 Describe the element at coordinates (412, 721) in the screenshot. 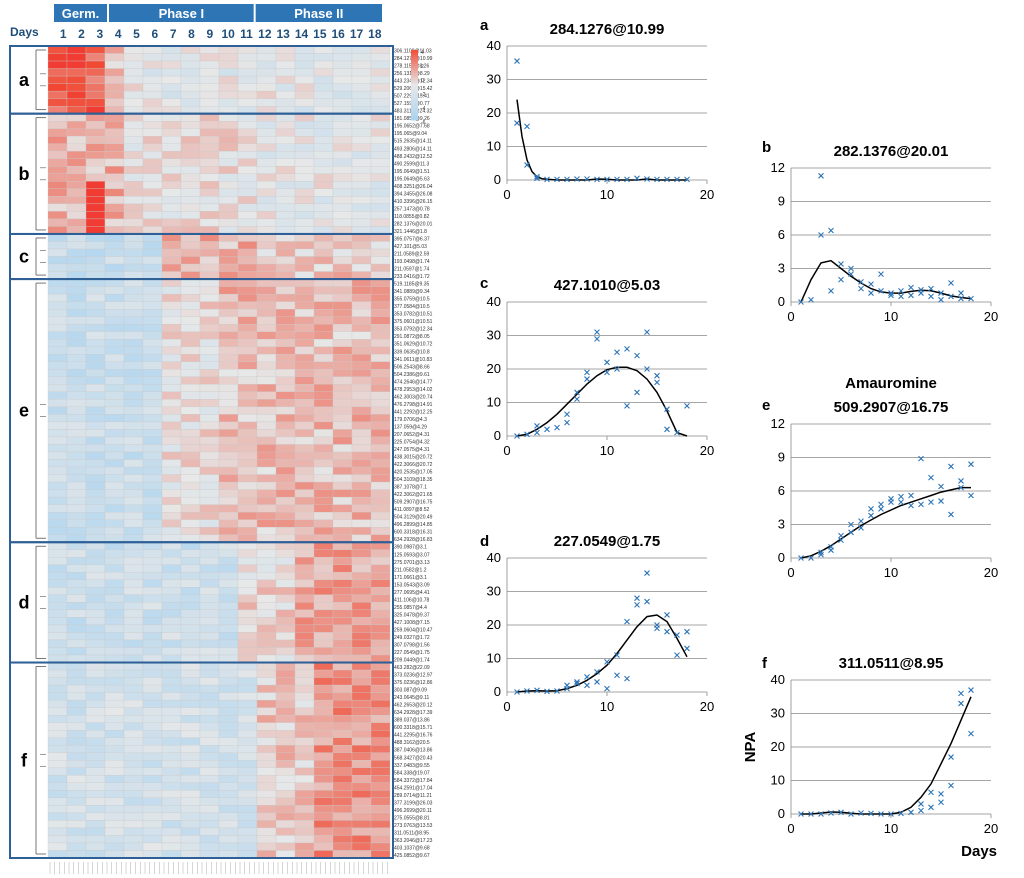

I see `heatmap-row-label: 389.037@13.86` at that location.